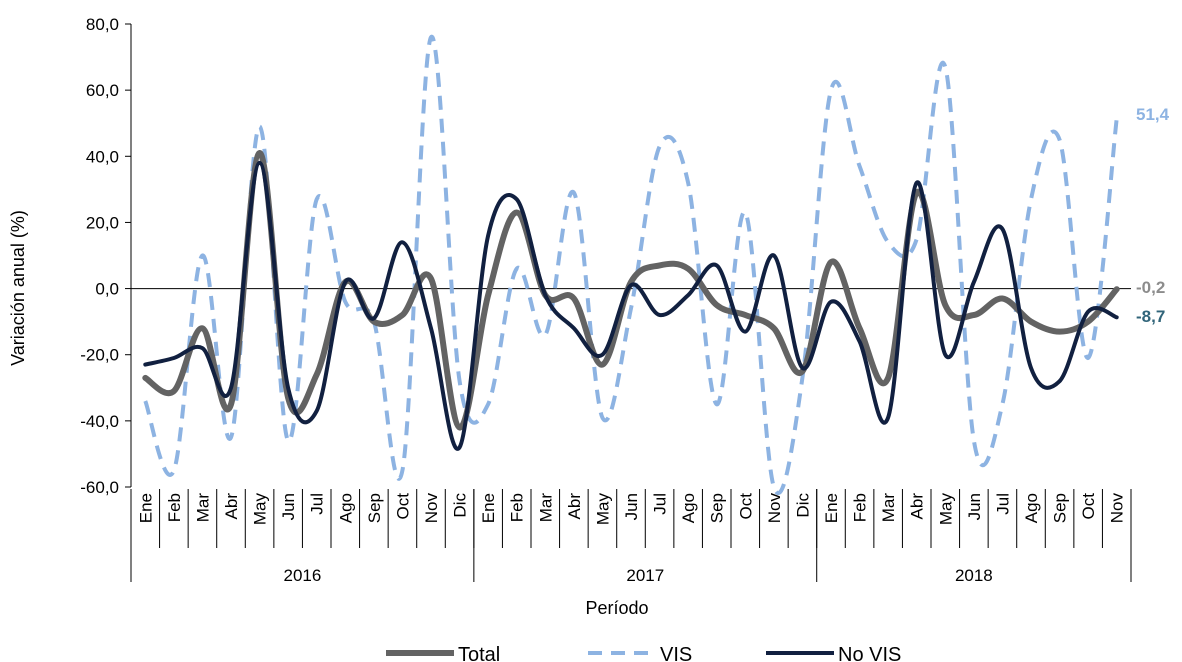 The image size is (1182, 662). Describe the element at coordinates (303, 575) in the screenshot. I see `year-label: 2016` at that location.